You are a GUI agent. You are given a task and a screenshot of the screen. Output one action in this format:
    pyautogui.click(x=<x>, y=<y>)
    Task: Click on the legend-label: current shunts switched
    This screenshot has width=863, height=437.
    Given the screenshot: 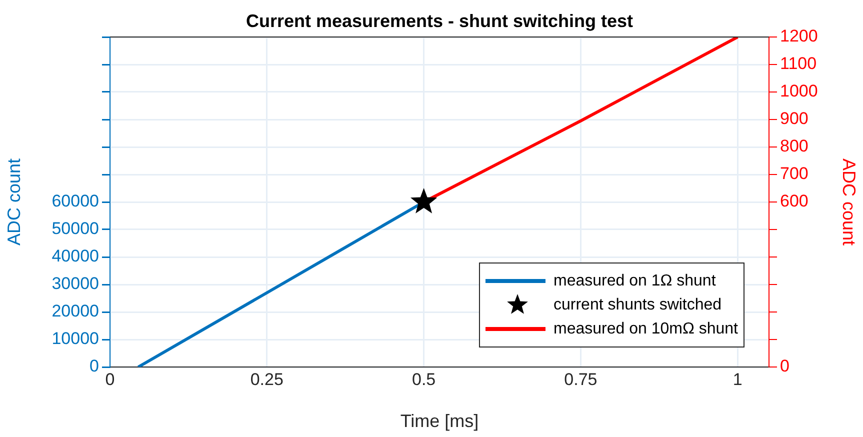 What is the action you would take?
    pyautogui.click(x=637, y=305)
    